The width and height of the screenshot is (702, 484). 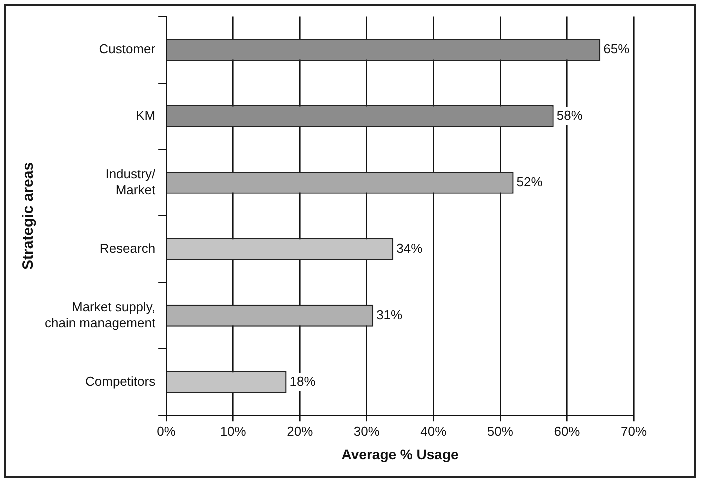 What do you see at coordinates (390, 314) in the screenshot?
I see `data-label: 31%` at bounding box center [390, 314].